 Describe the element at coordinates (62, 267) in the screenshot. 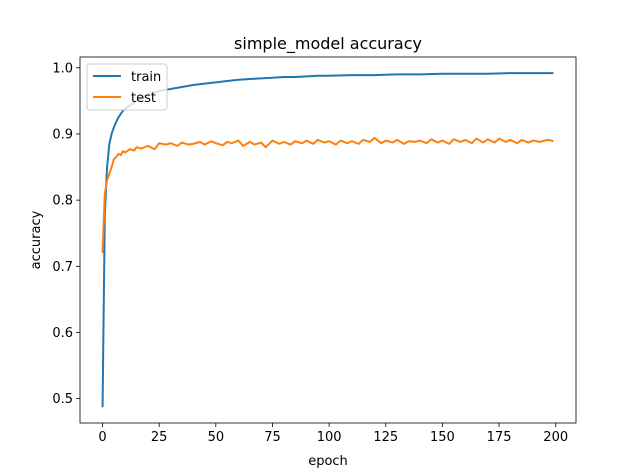

I see `y-tick-label: 0.7` at that location.